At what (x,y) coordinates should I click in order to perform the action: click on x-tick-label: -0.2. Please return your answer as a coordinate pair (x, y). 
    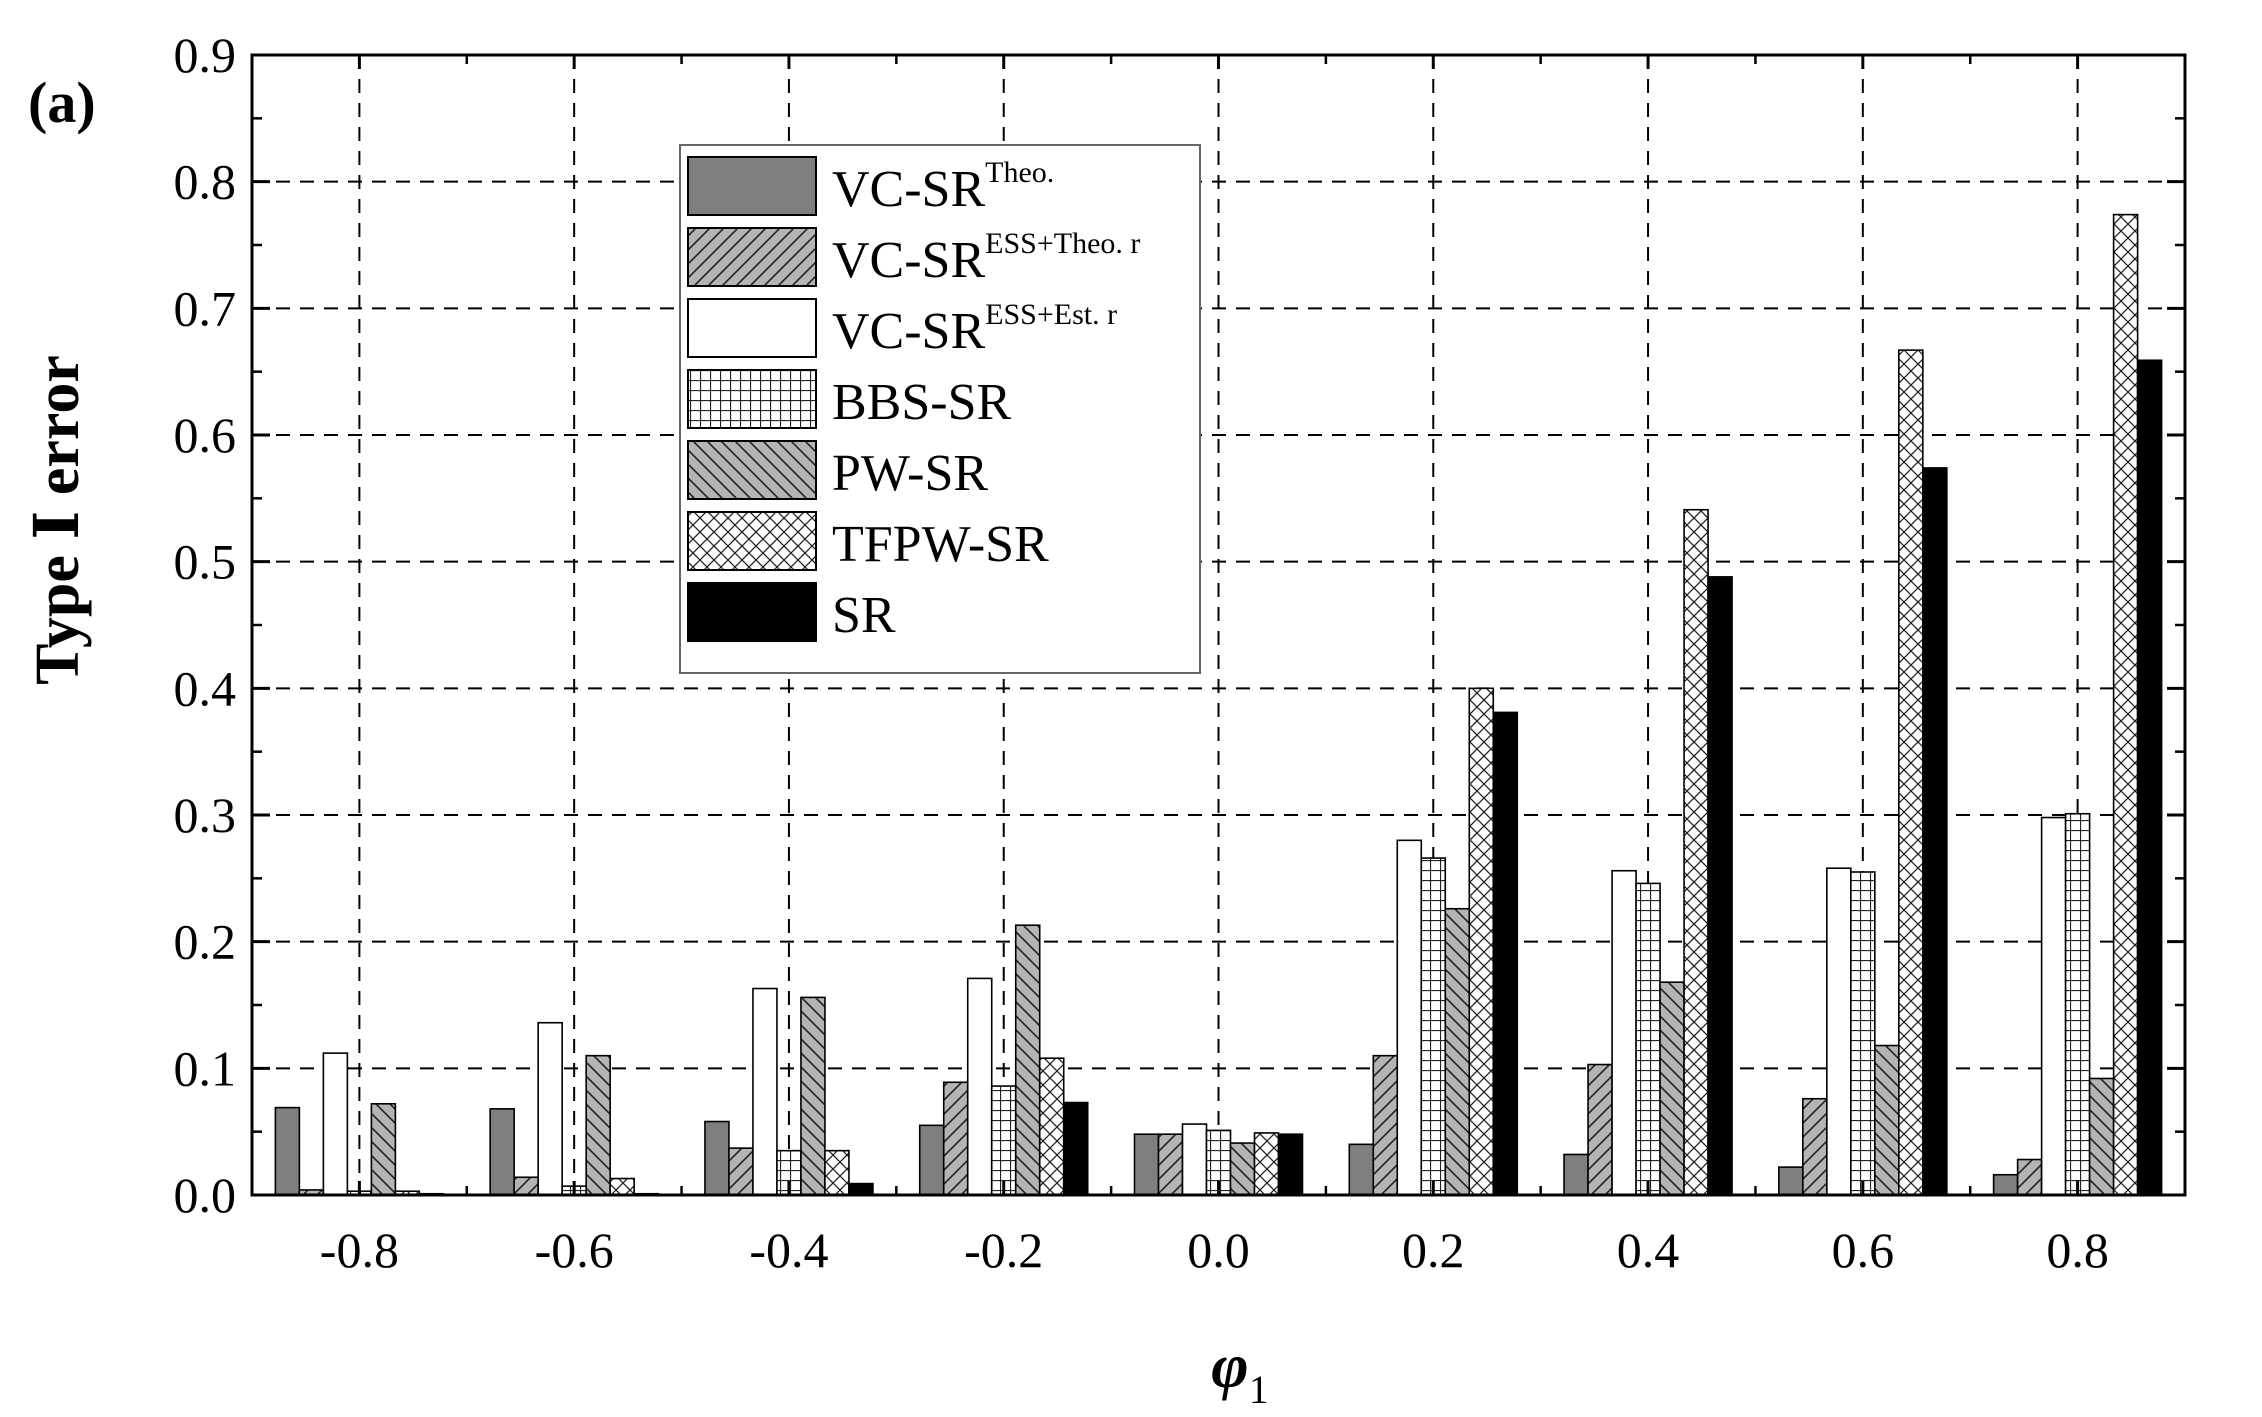
    Looking at the image, I should click on (1003, 1250).